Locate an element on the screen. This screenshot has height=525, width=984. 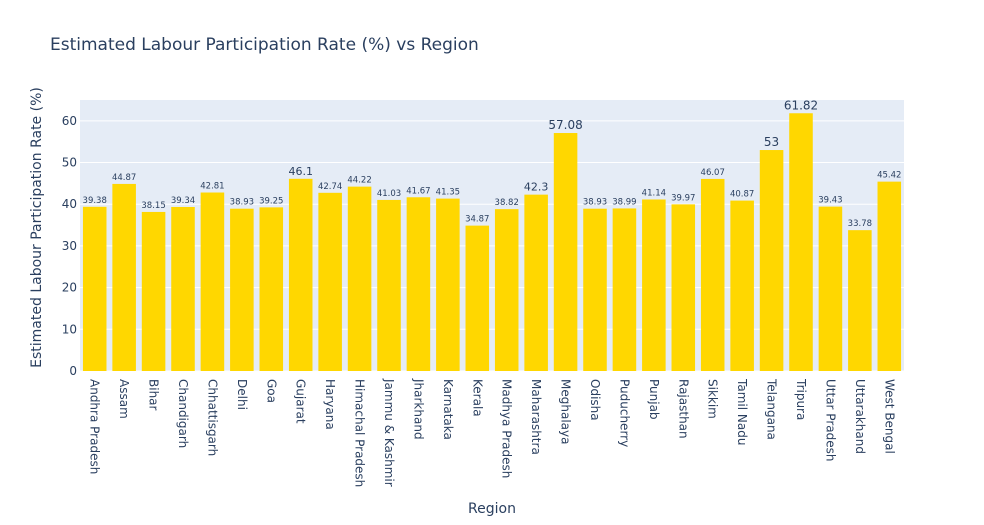
y-tick-label: 0 is located at coordinates (73, 371).